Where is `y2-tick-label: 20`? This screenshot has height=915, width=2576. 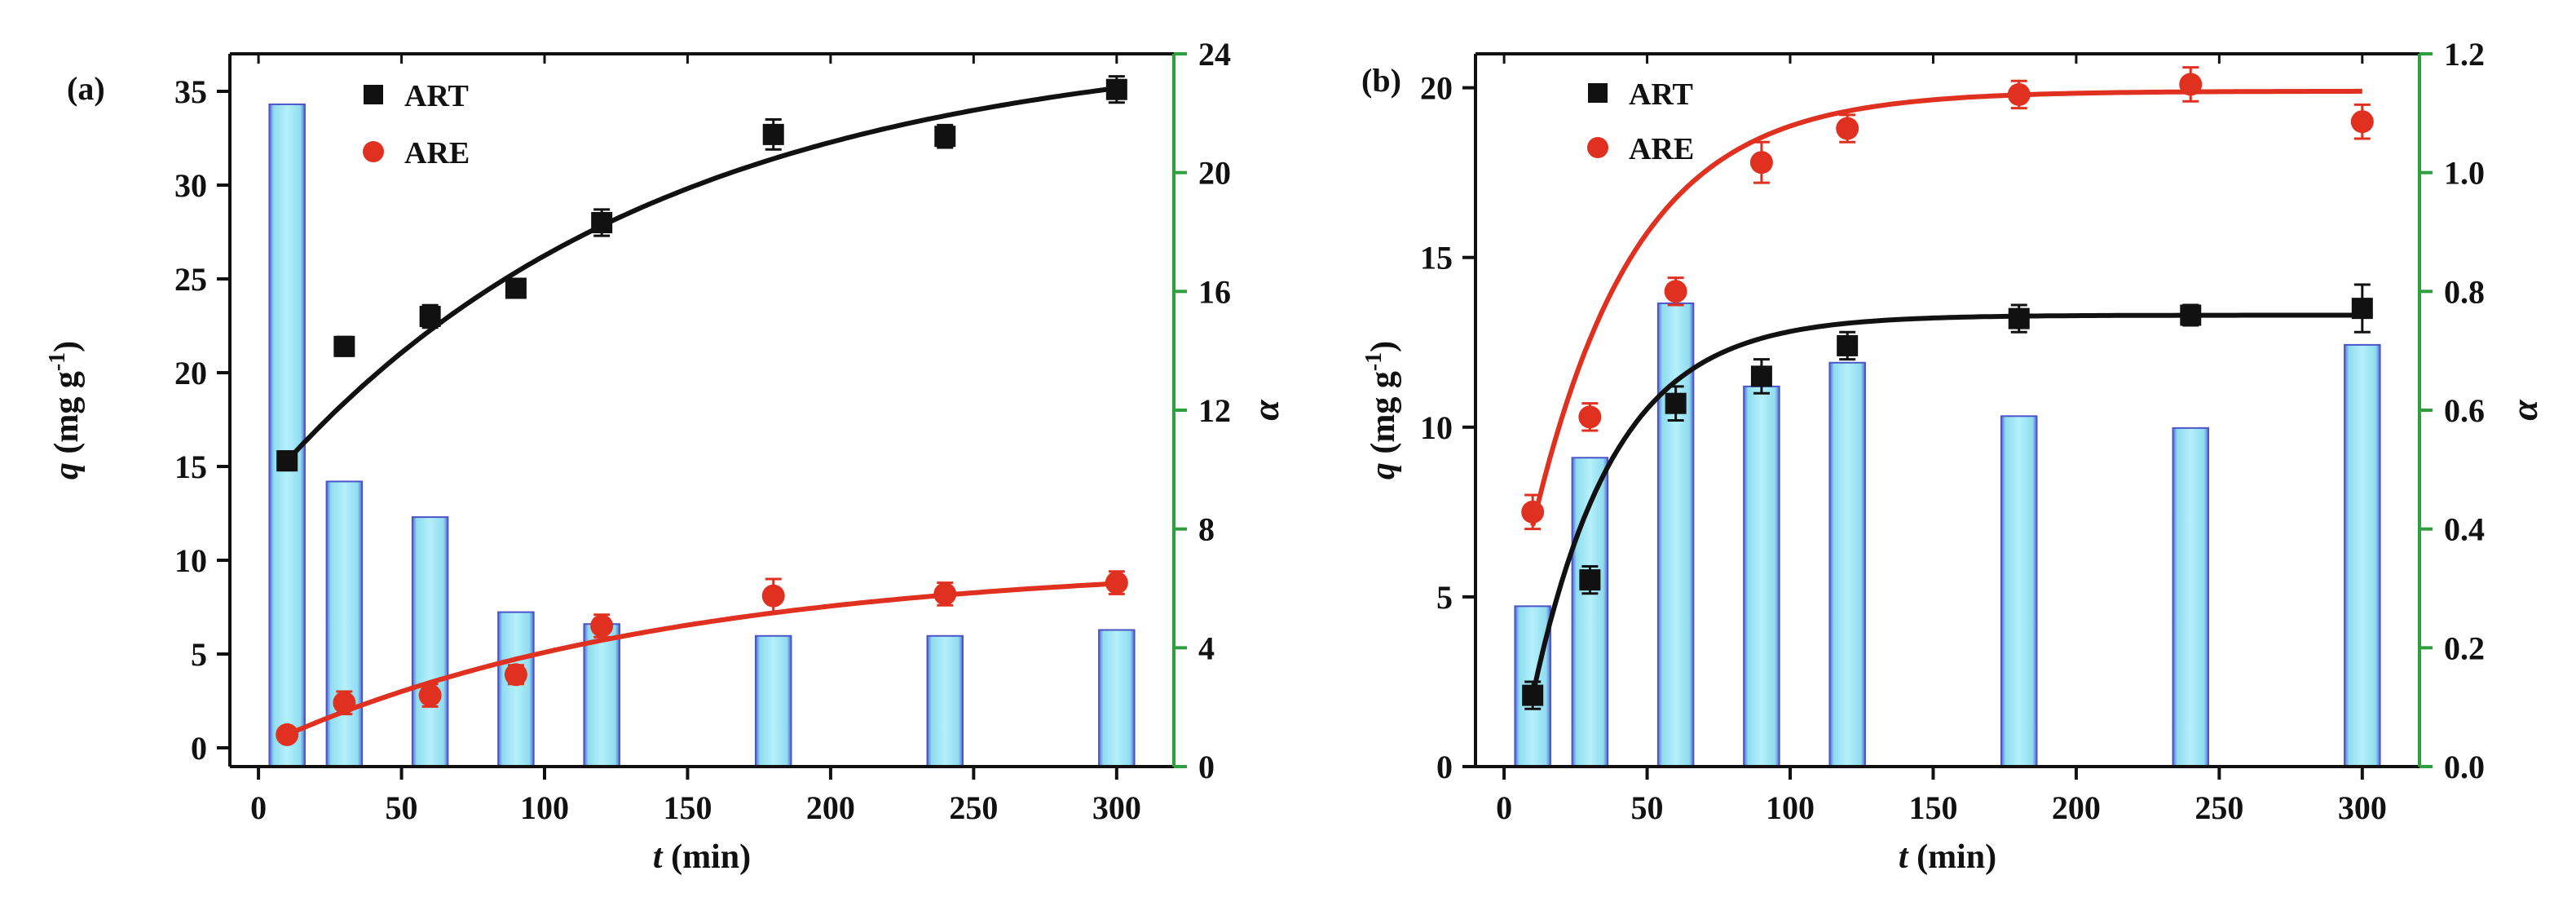 y2-tick-label: 20 is located at coordinates (1214, 174).